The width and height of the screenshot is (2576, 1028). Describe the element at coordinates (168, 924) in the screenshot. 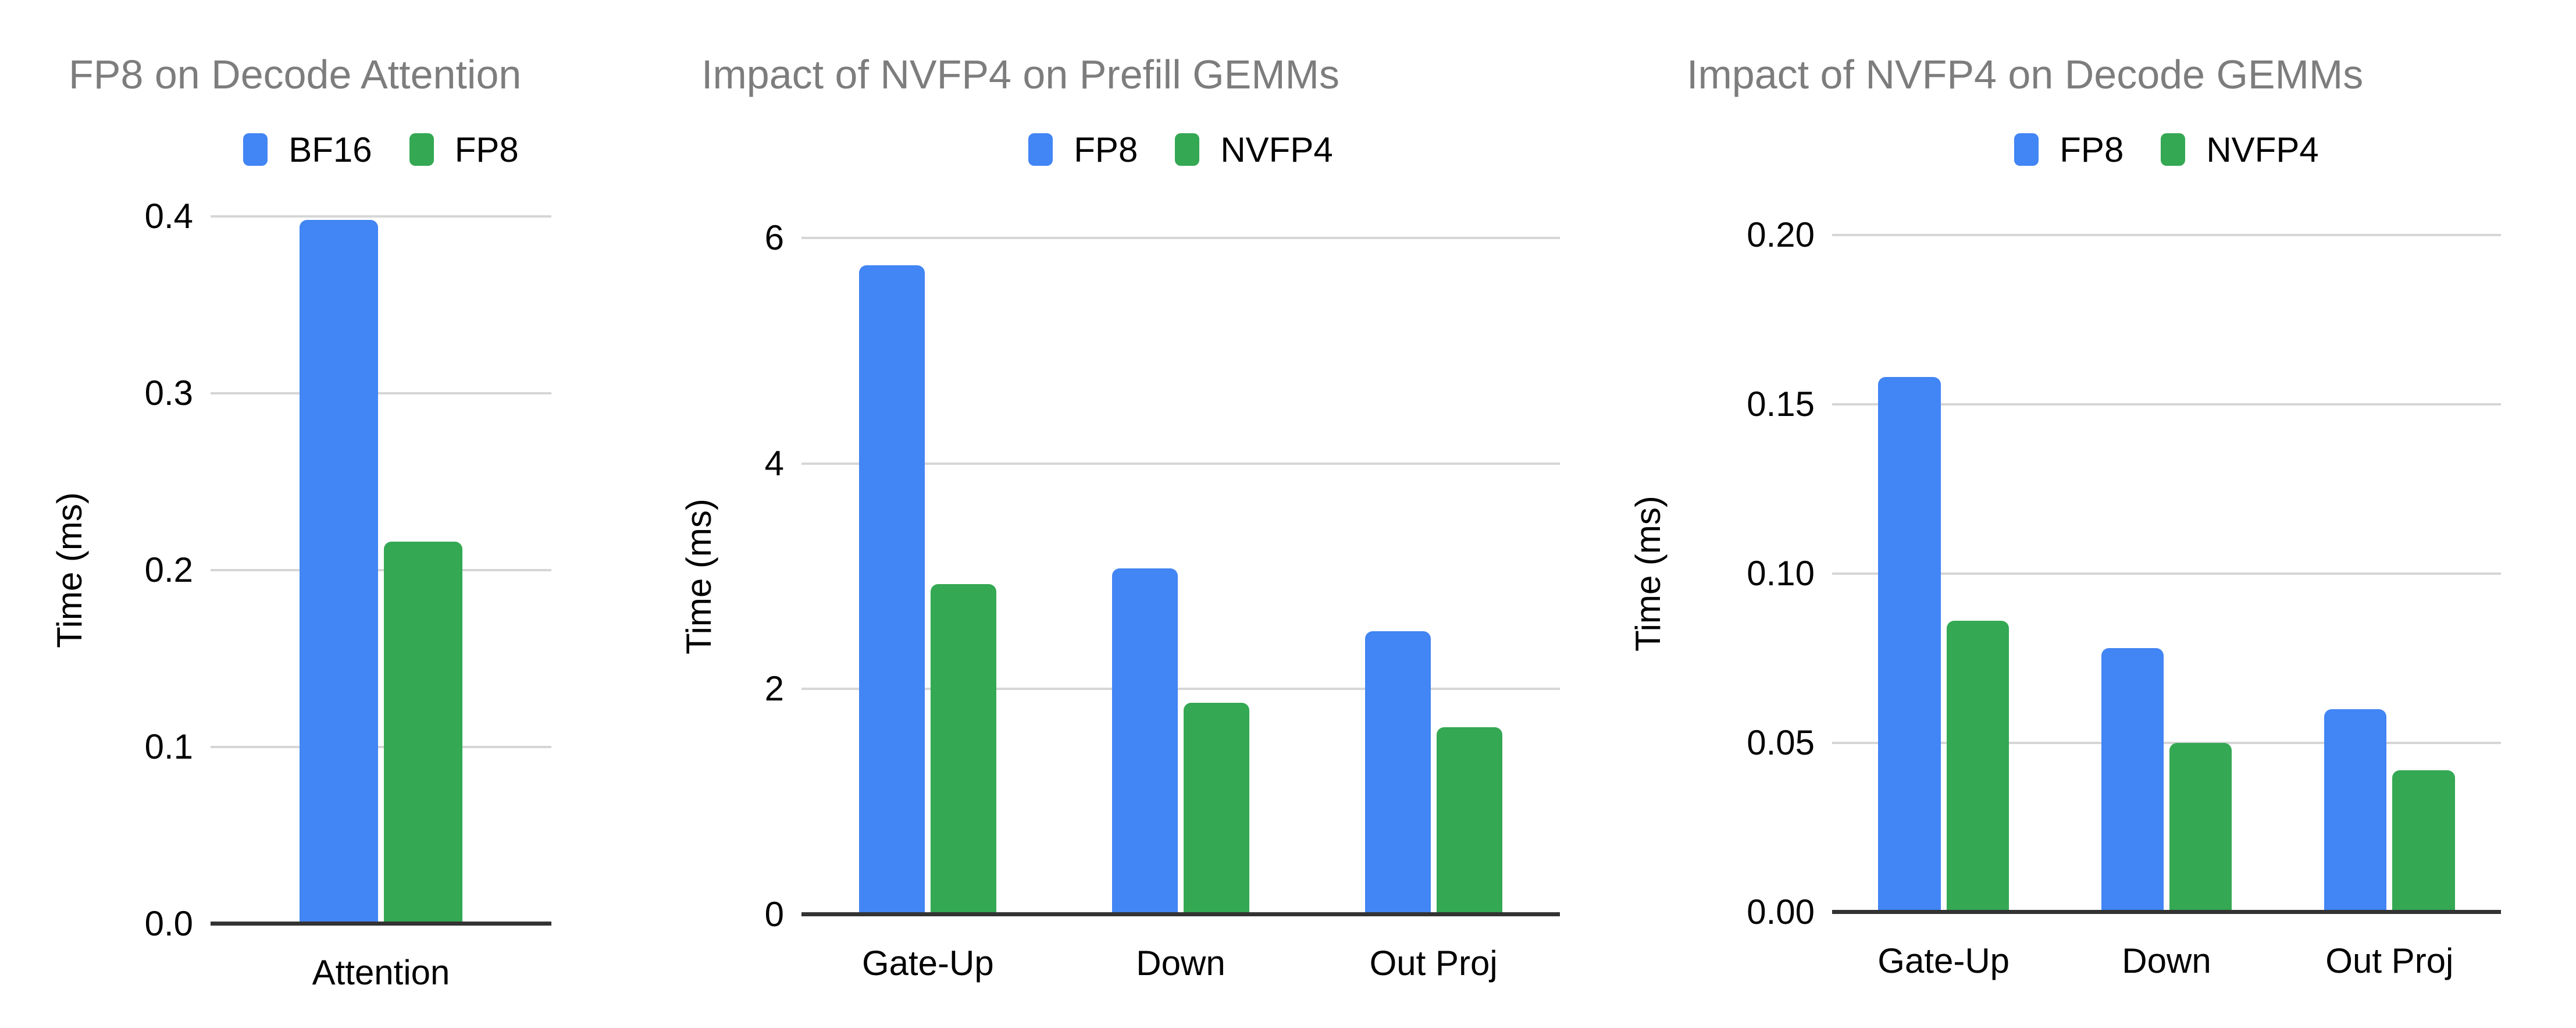

I see `y-tick-label: 0.0` at that location.